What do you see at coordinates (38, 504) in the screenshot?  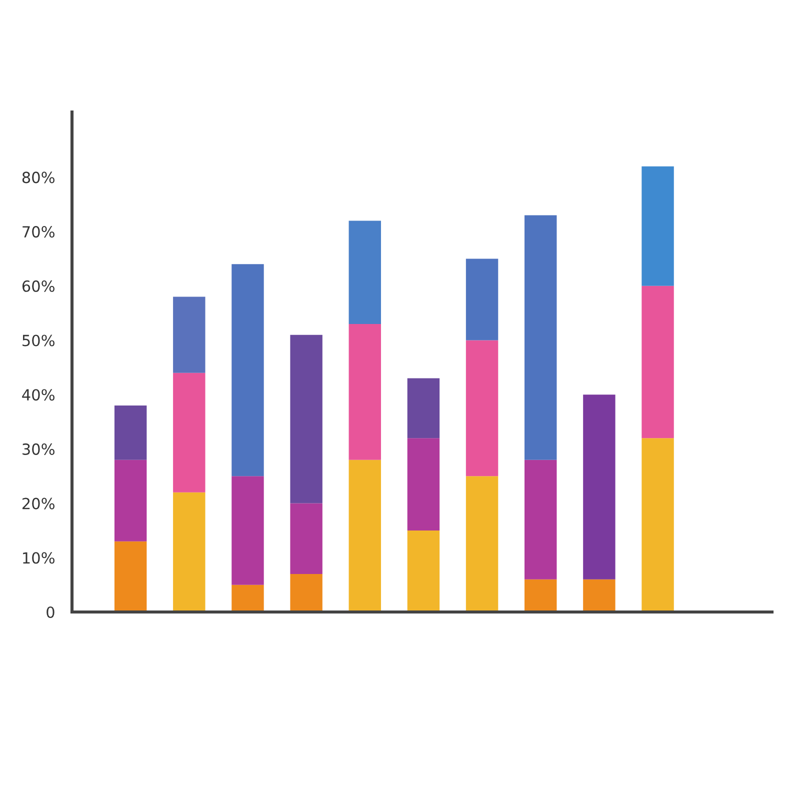 I see `y-tick-label: 20%` at bounding box center [38, 504].